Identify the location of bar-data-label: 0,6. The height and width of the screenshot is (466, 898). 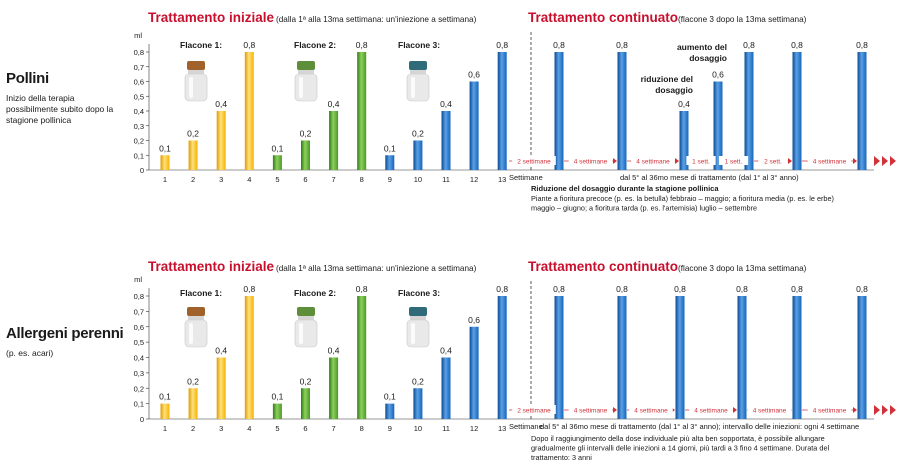
(718, 75).